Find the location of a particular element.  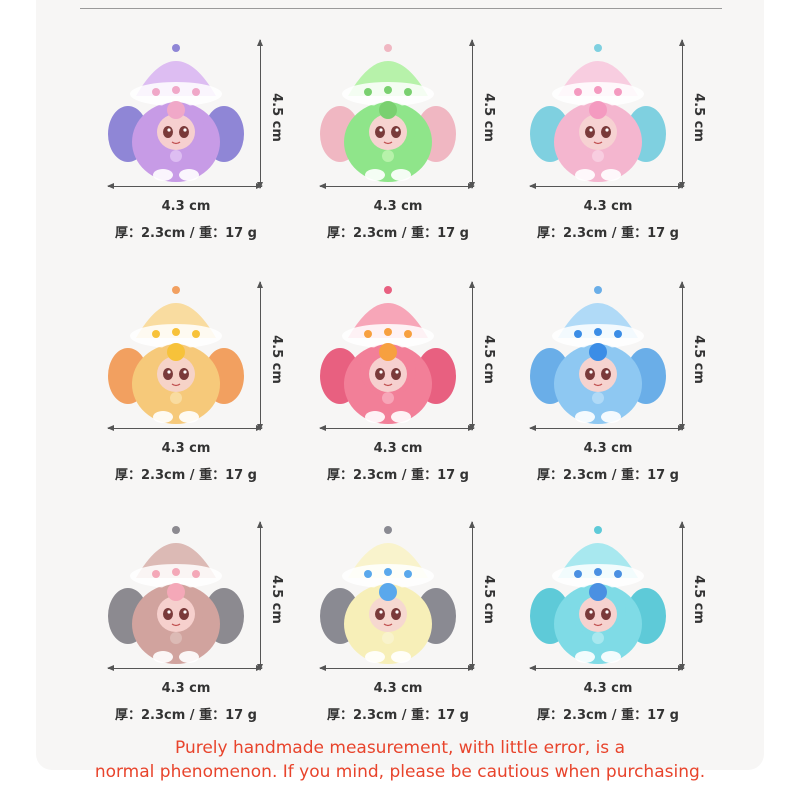

plush-figure-purple is located at coordinates (176, 113).